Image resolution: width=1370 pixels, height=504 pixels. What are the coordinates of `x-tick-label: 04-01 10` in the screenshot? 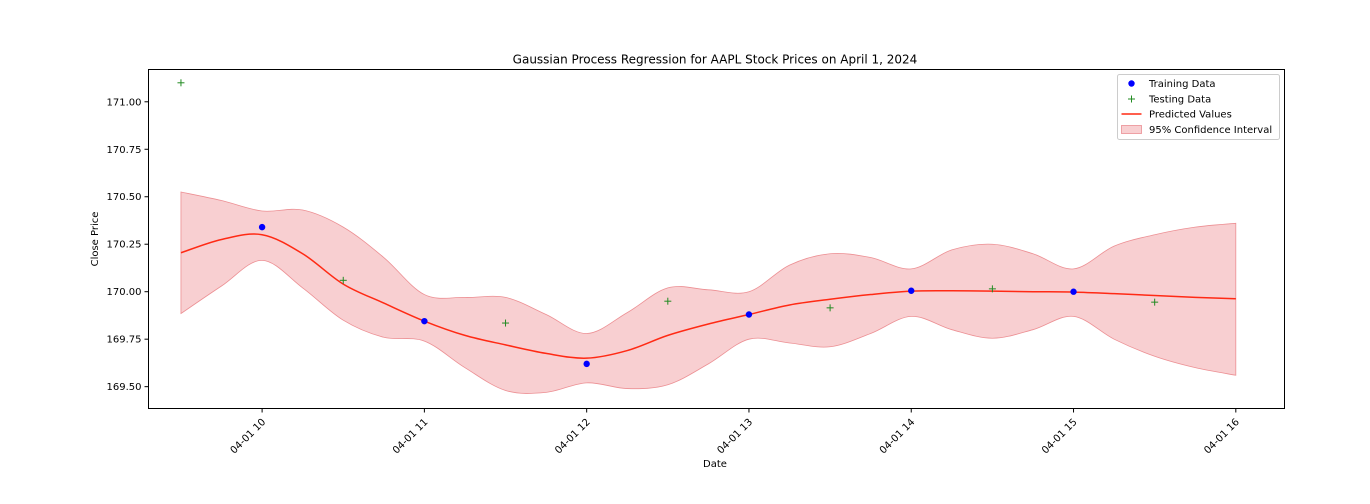 It's located at (249, 437).